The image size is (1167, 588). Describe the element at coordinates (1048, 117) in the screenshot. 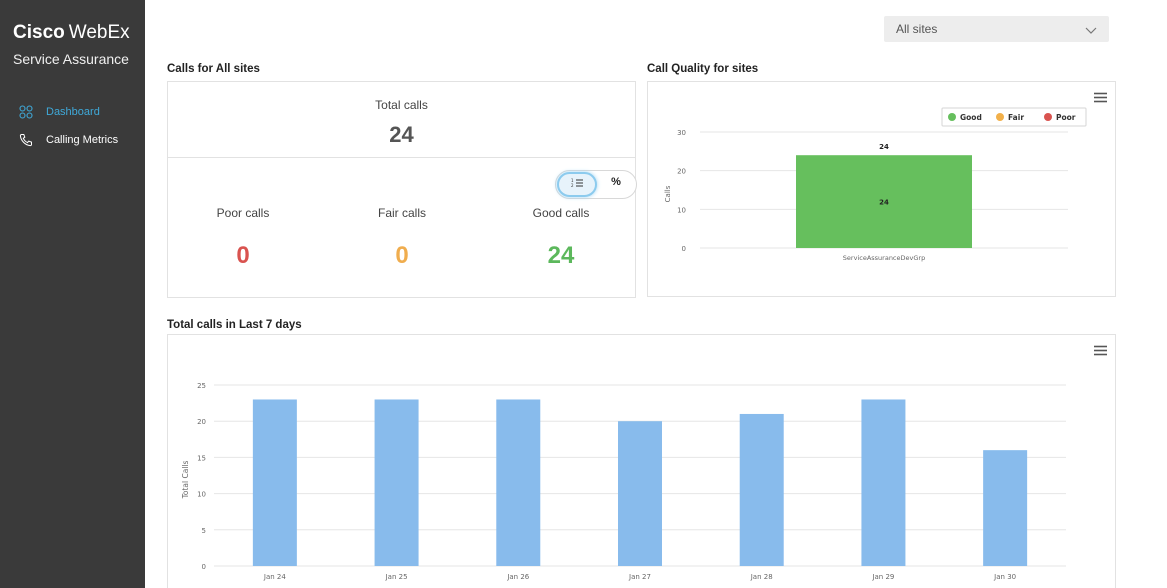

I see `legend-marker-poor` at that location.